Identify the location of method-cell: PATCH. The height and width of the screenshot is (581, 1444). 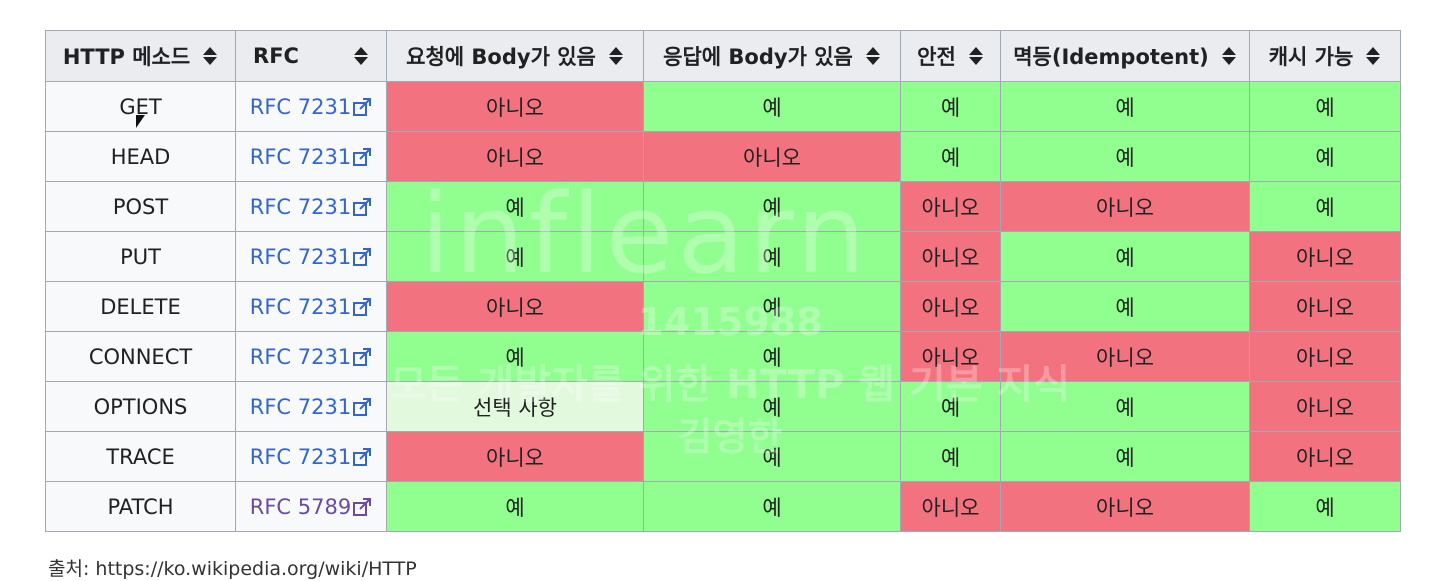
(140, 506).